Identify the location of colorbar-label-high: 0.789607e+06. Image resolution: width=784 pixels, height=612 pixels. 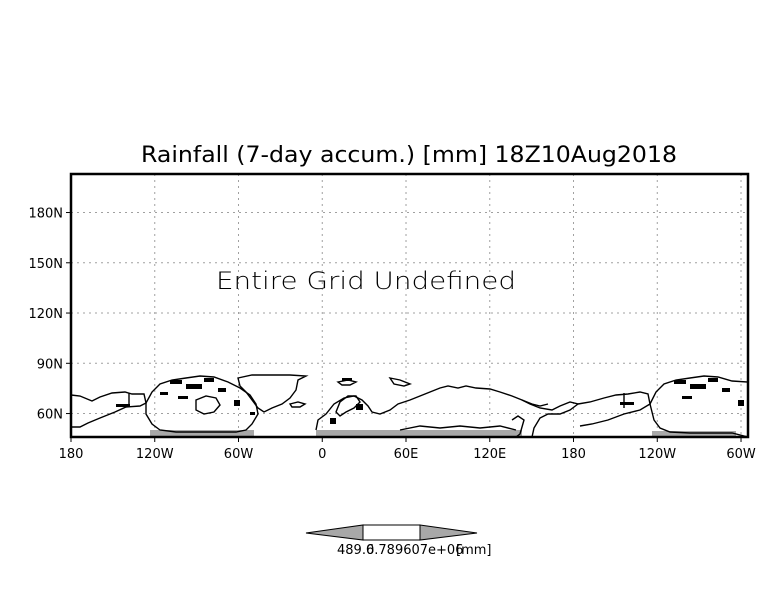
(414, 550).